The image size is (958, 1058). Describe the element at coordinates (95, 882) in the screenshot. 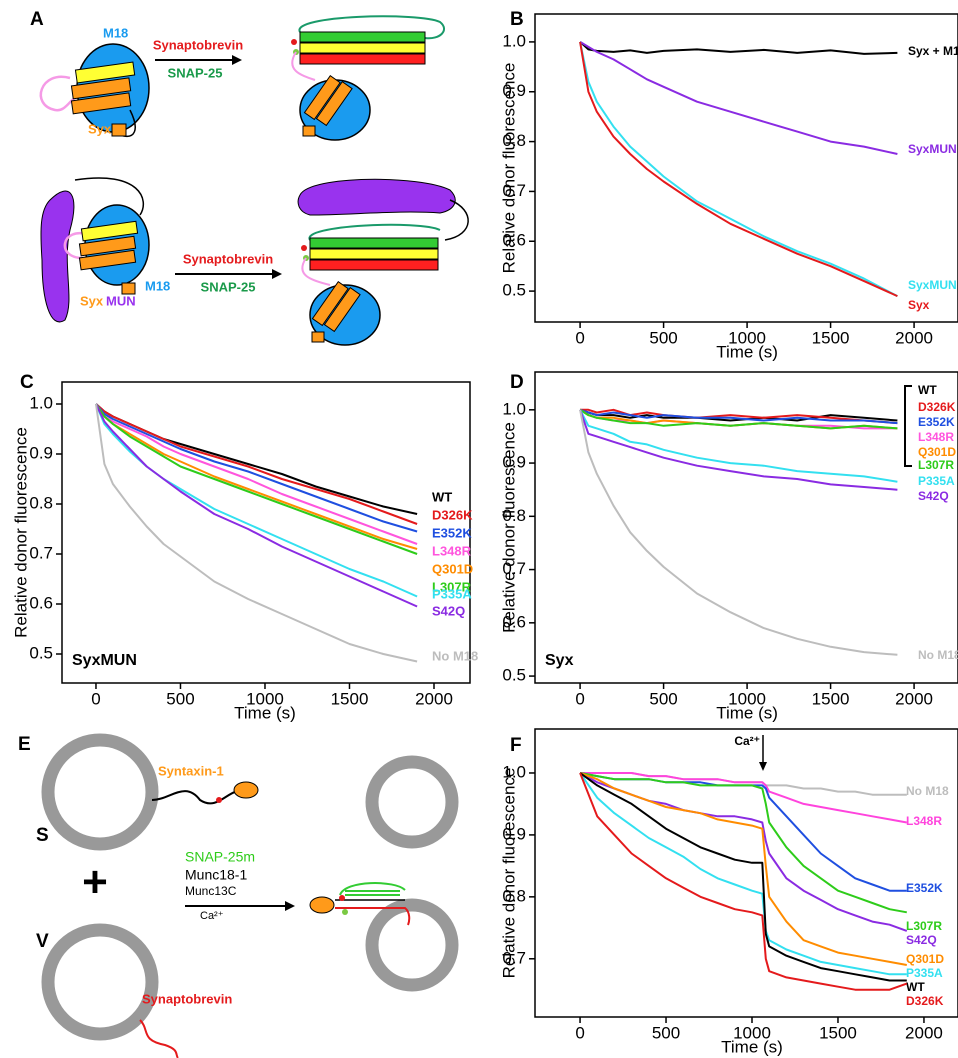

I see `plus: +` at that location.